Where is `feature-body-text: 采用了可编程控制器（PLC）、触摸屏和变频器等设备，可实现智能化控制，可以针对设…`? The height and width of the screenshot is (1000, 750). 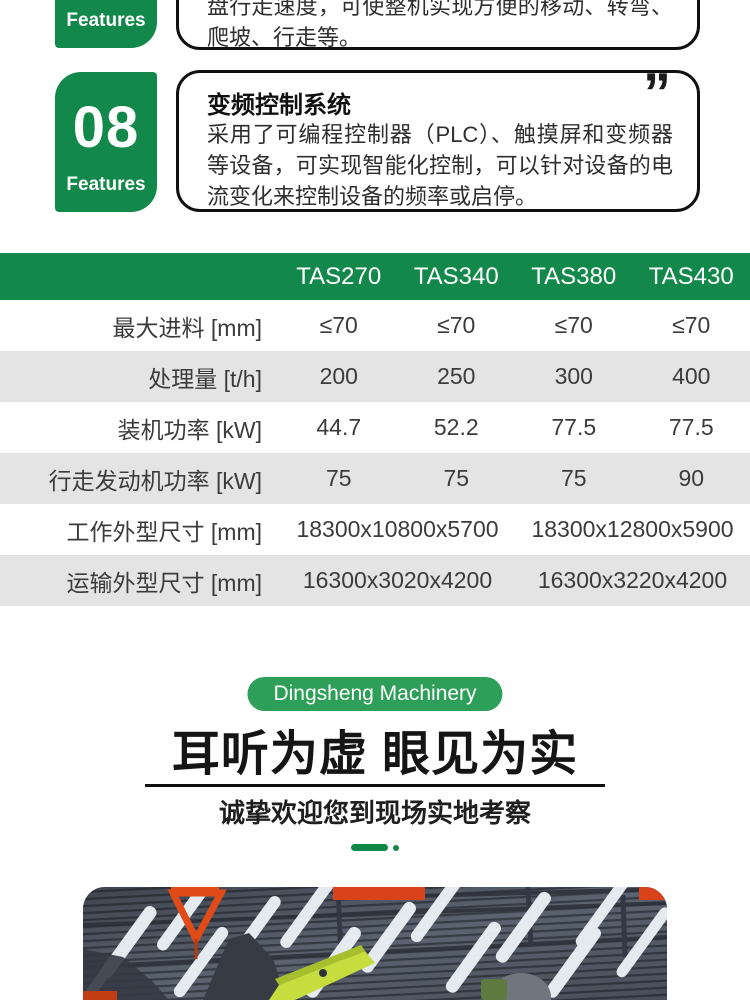
feature-body-text: 采用了可编程控制器（PLC）、触摸屏和变频器等设备，可实现智能化控制，可以针对设… is located at coordinates (440, 165).